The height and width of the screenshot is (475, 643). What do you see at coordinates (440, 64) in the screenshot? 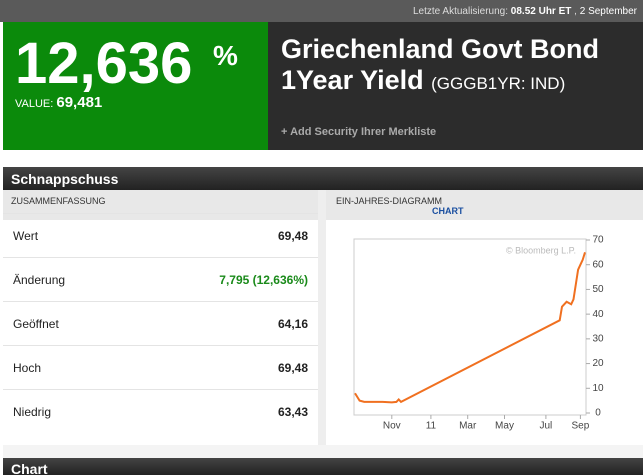
I see `name-text: Griechenland Govt Bond 1Year Yield` at bounding box center [440, 64].